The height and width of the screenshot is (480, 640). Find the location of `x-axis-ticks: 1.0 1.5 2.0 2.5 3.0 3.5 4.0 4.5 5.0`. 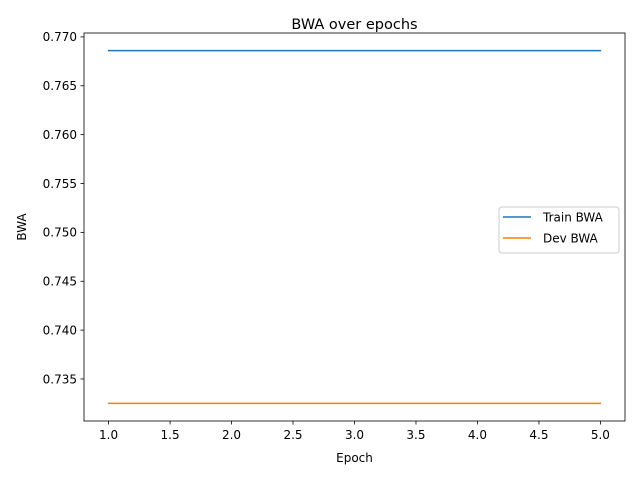

x-axis-ticks: 1.0 1.5 2.0 2.5 3.0 3.5 4.0 4.5 5.0 is located at coordinates (354, 431).